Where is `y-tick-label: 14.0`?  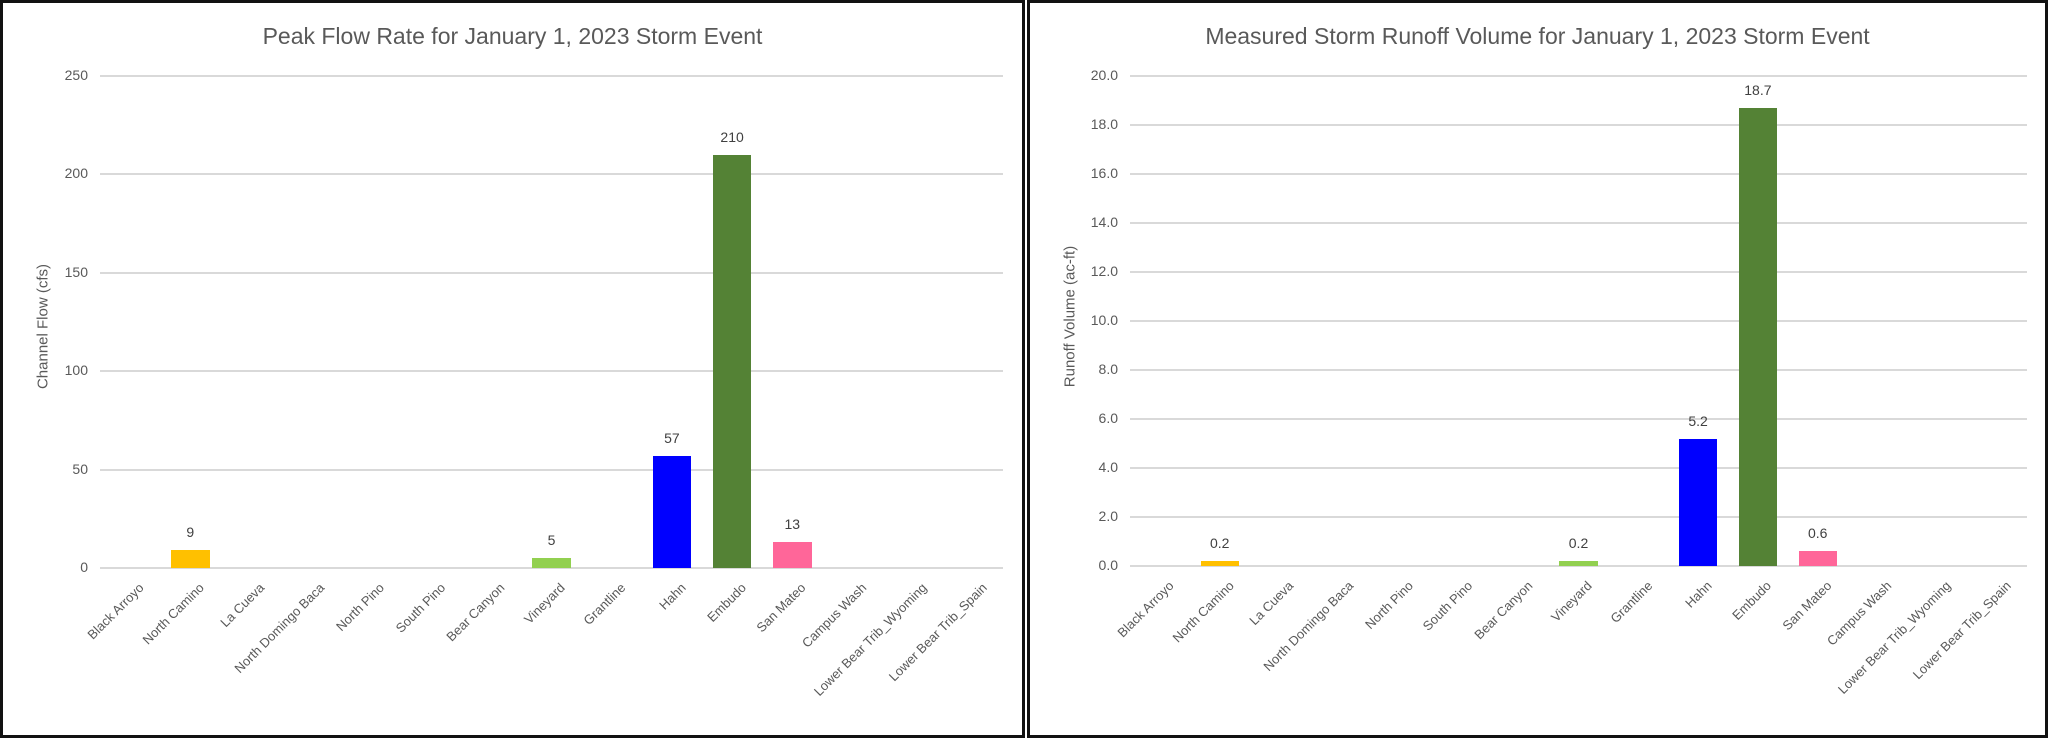
y-tick-label: 14.0 is located at coordinates (1104, 222).